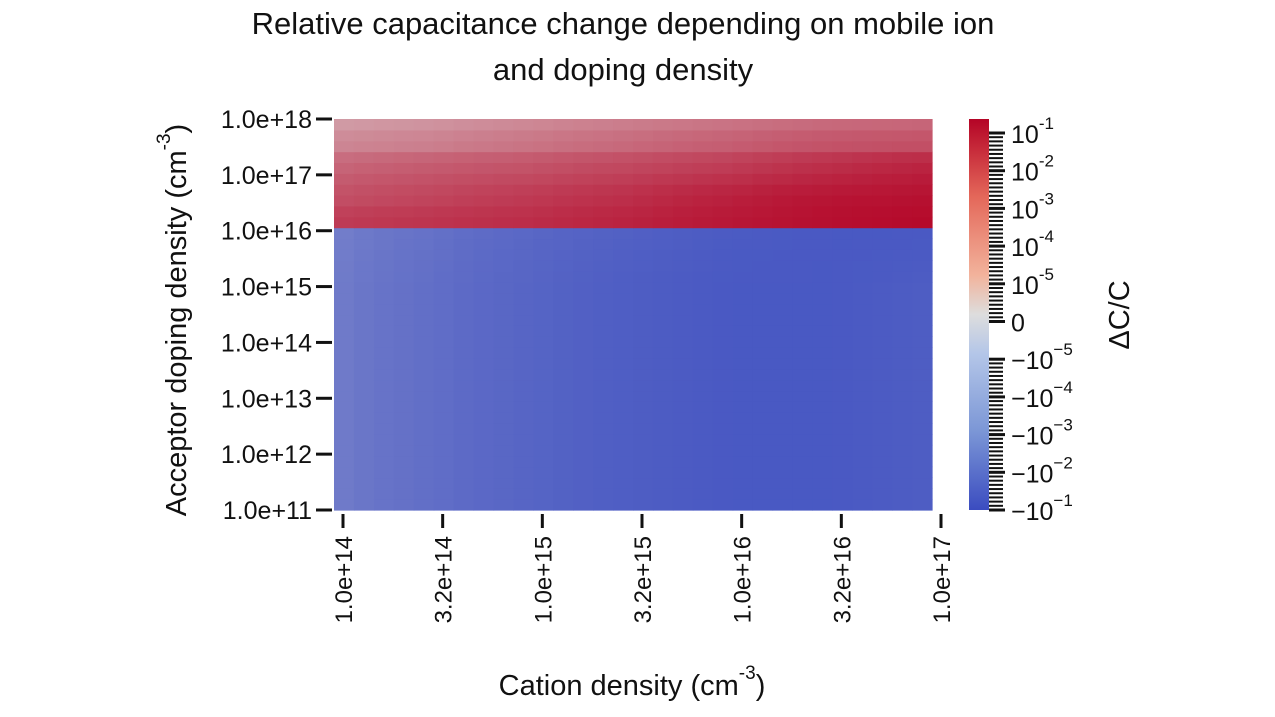  Describe the element at coordinates (266, 120) in the screenshot. I see `y-tick-label: 1.0e+18` at that location.